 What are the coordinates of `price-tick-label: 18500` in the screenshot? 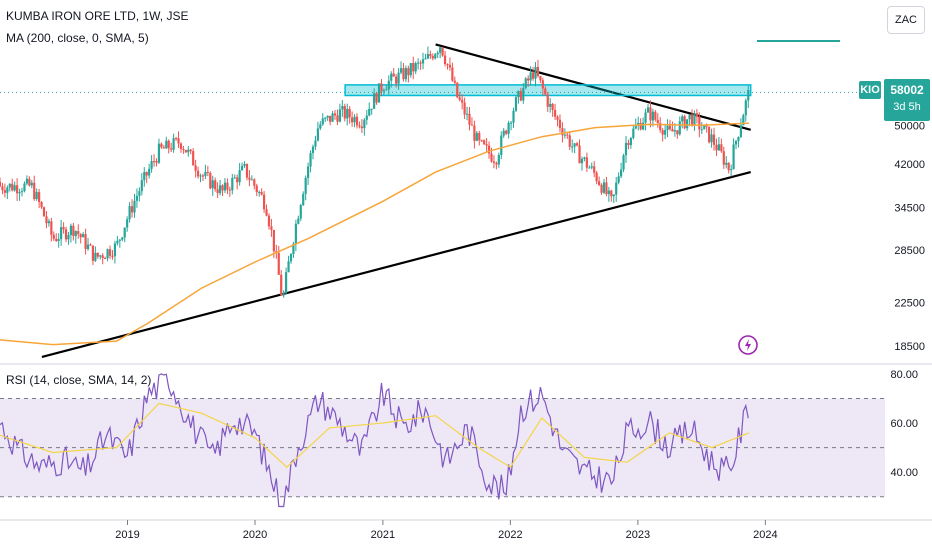 It's located at (909, 347).